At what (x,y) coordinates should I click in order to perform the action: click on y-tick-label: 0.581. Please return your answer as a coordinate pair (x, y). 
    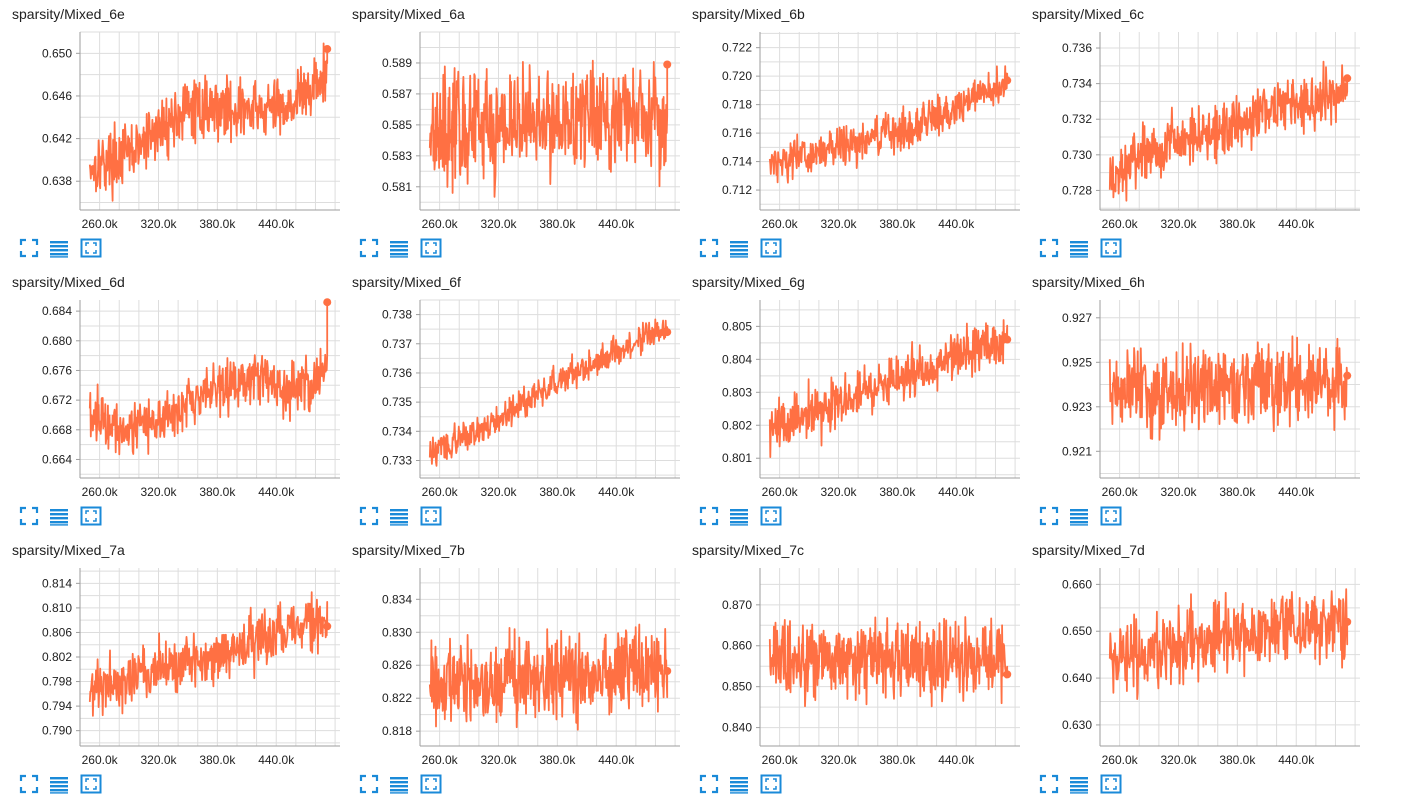
    Looking at the image, I should click on (397, 187).